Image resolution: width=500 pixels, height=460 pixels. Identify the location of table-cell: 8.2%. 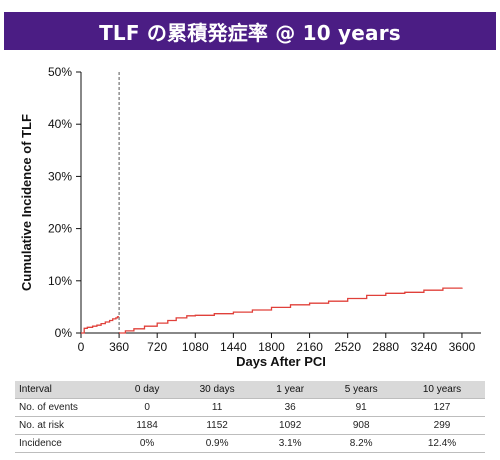
(361, 443).